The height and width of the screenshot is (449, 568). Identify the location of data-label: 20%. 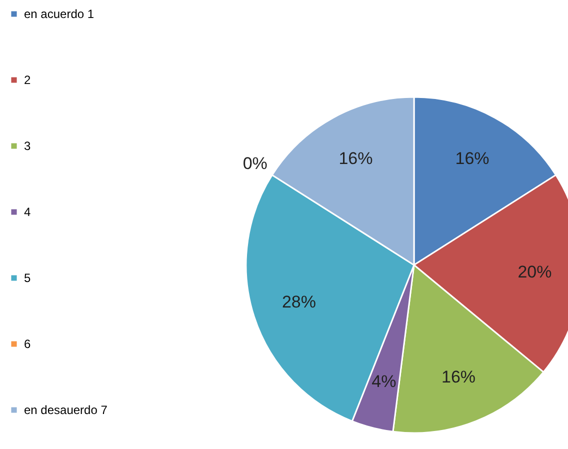
(535, 272).